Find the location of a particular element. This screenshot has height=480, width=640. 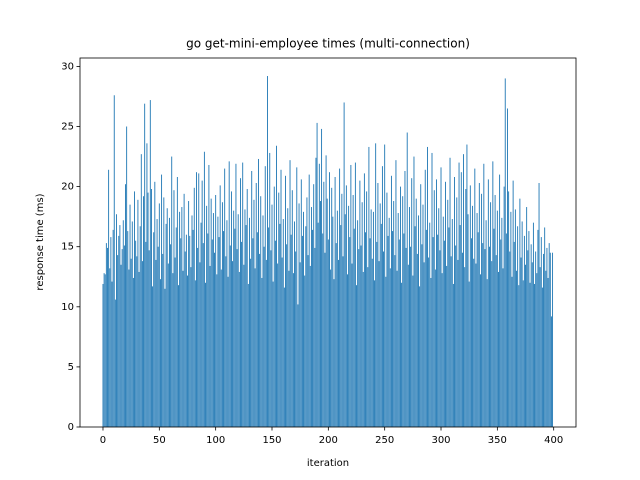

x-tick-label: 150 is located at coordinates (271, 440).